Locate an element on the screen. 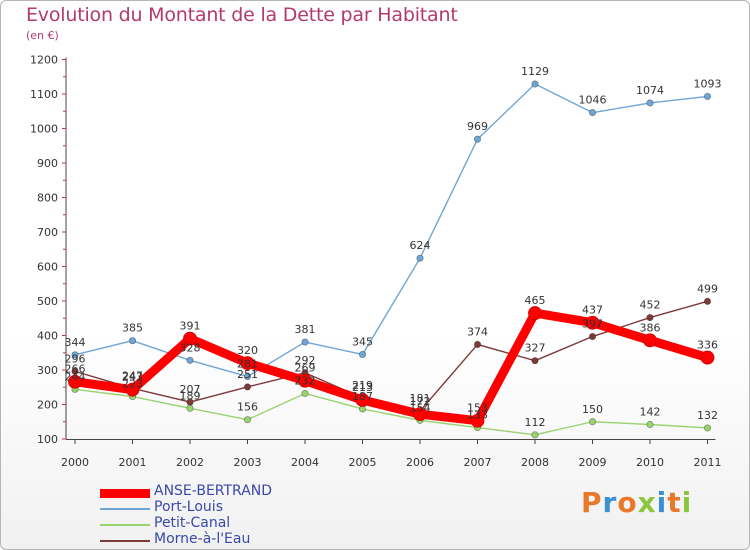 The width and height of the screenshot is (750, 550). data-label: 374 is located at coordinates (477, 331).